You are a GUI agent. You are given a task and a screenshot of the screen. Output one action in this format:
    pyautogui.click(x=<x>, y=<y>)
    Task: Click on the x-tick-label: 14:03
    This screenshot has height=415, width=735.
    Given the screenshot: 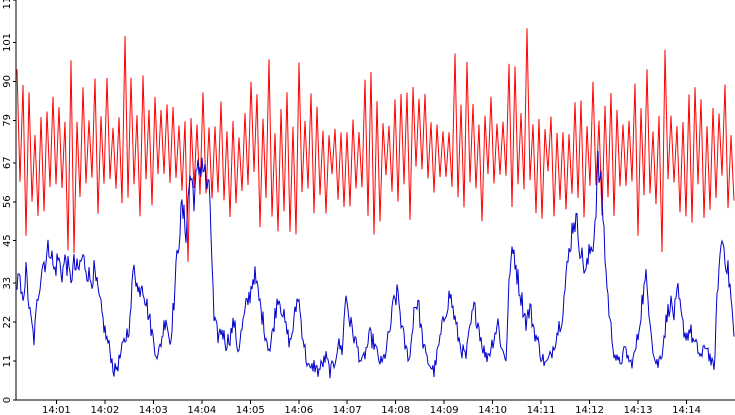 What is the action you would take?
    pyautogui.click(x=153, y=410)
    